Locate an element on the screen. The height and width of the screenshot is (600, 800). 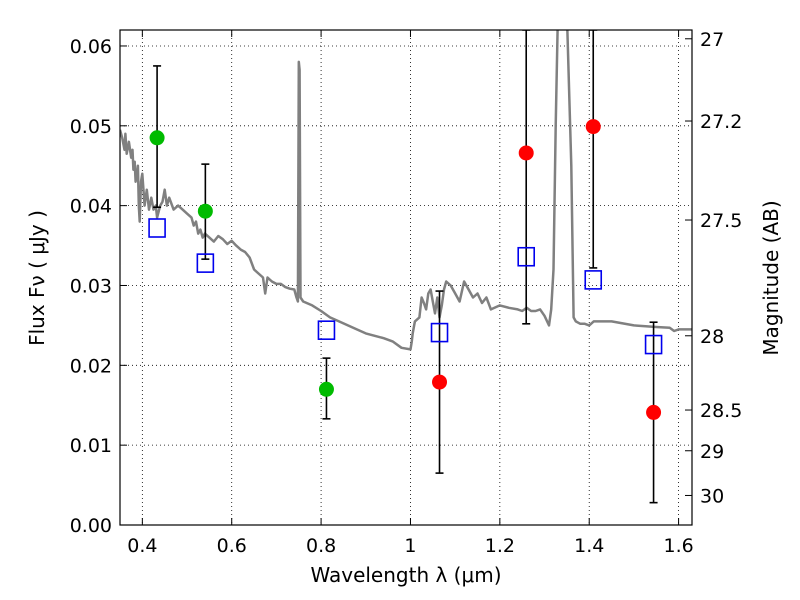
y-axis-label: Flux Fν ( μJy ) is located at coordinates (37, 278).